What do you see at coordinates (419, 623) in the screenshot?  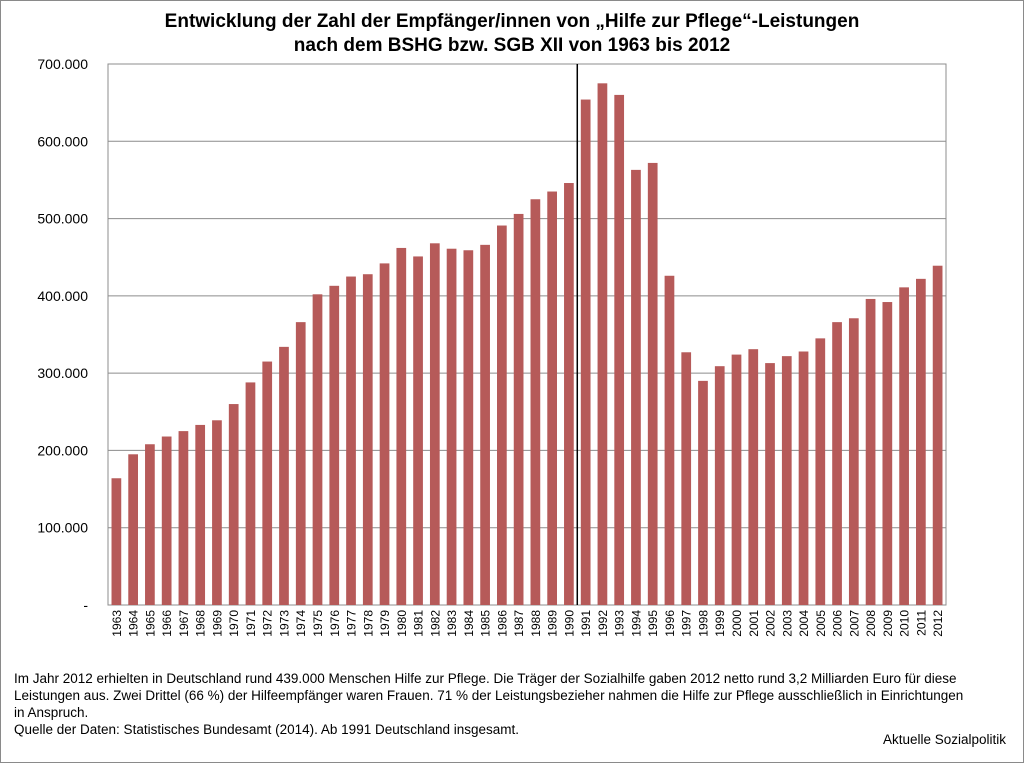 I see `x-tick-label: 1981` at bounding box center [419, 623].